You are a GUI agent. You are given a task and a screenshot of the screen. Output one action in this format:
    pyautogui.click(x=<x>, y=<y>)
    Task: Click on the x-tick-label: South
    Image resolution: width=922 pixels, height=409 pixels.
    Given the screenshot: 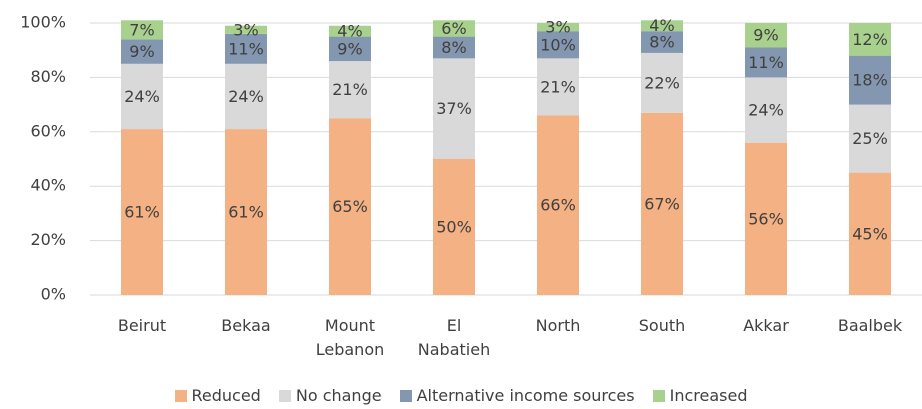 What is the action you would take?
    pyautogui.click(x=662, y=325)
    